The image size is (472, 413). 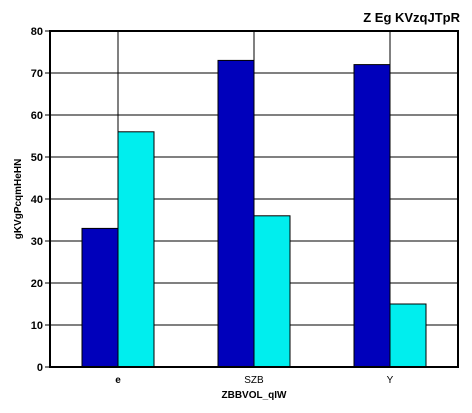 I want to click on x-tick-label: Y, so click(x=390, y=380).